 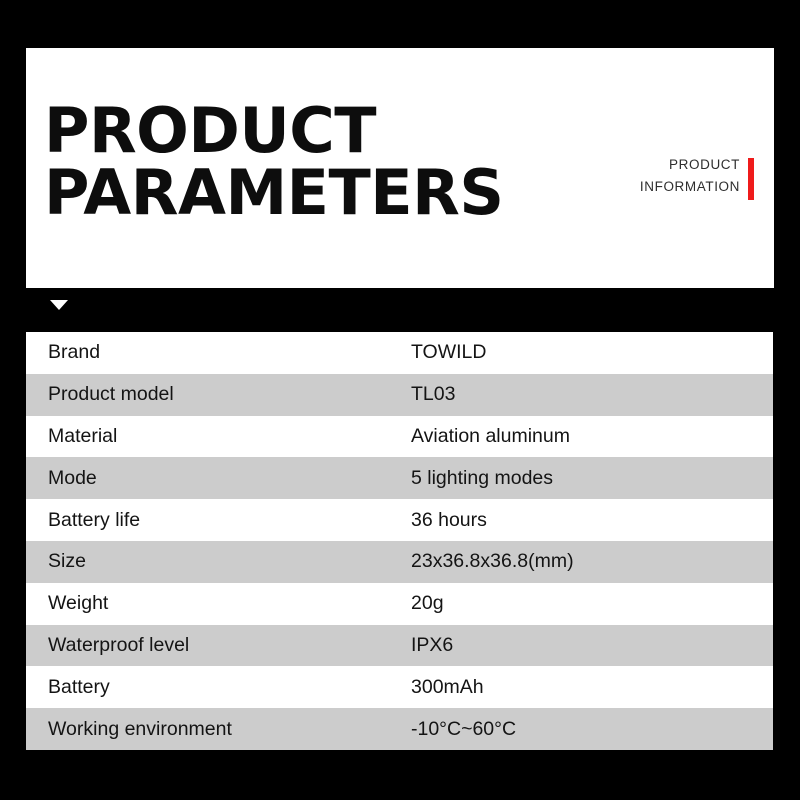 What do you see at coordinates (704, 164) in the screenshot?
I see `header-side-label-line1: PRODUCT` at bounding box center [704, 164].